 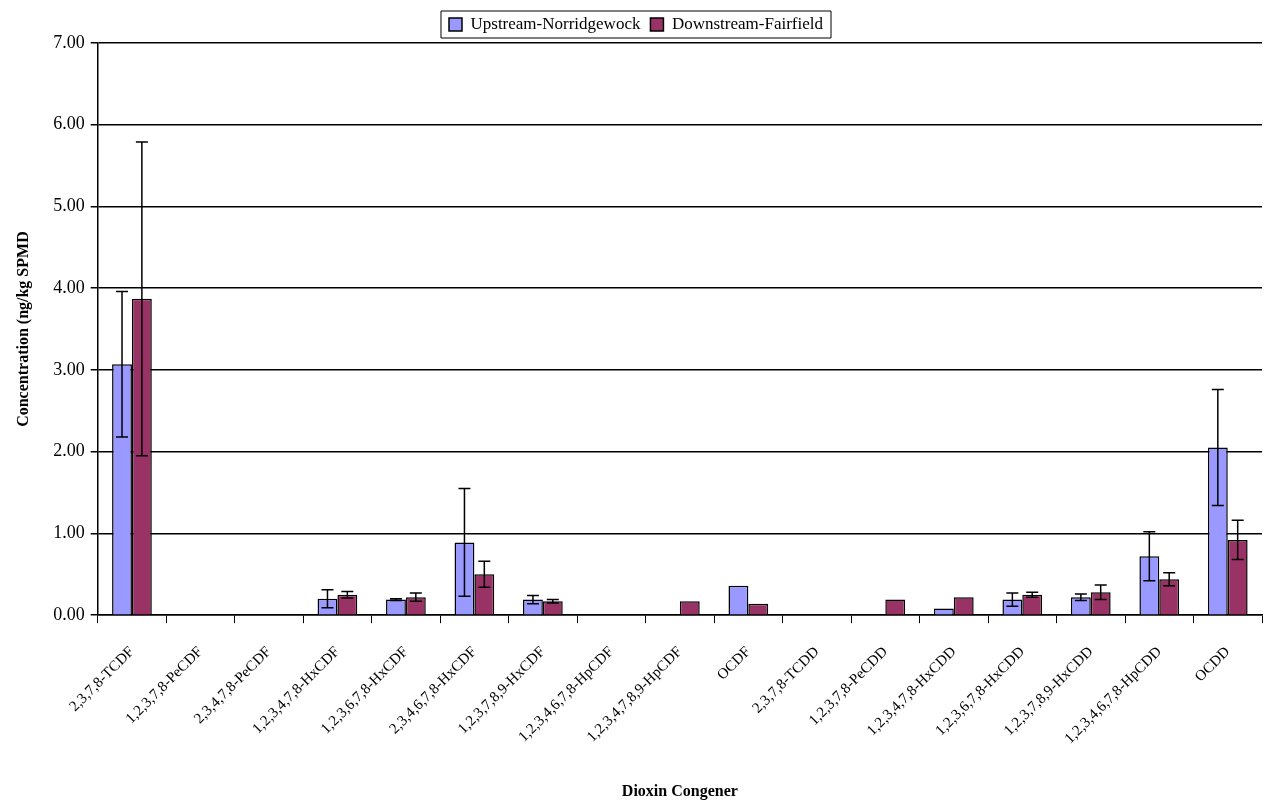 I want to click on y-tick-label: 1.00, so click(x=69, y=532).